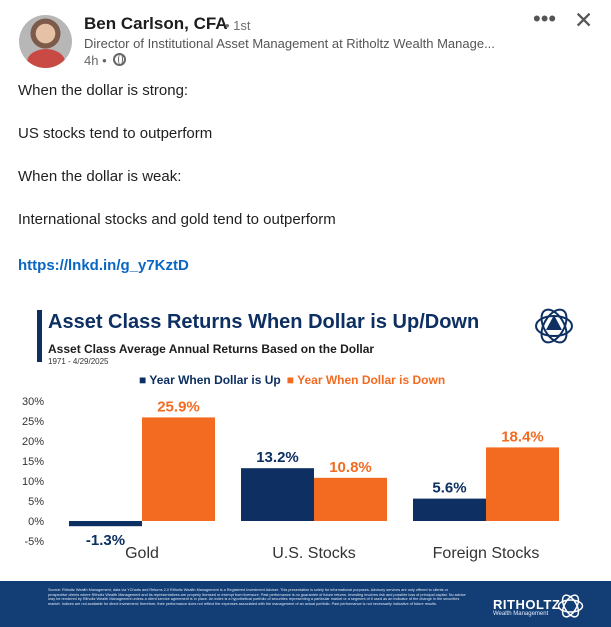 The height and width of the screenshot is (627, 611). Describe the element at coordinates (449, 509) in the screenshot. I see `bar-foreign-stocks-dollar-up` at that location.